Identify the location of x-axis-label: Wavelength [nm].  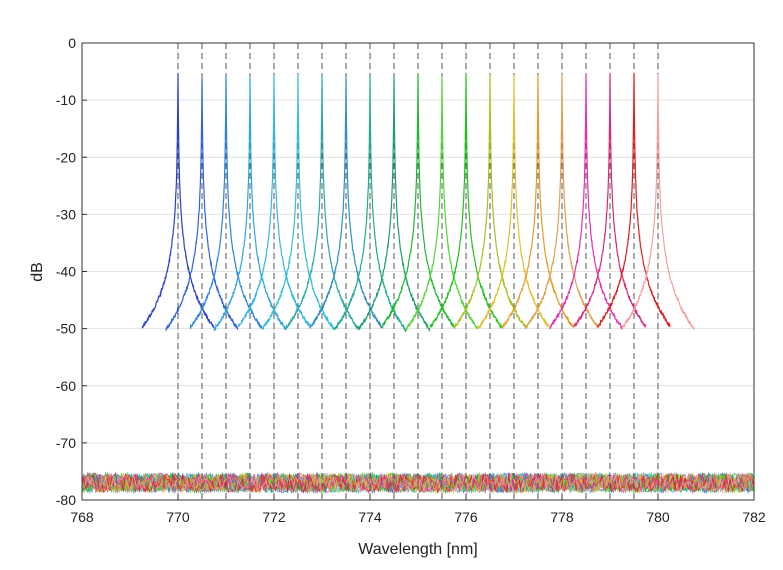
(417, 549).